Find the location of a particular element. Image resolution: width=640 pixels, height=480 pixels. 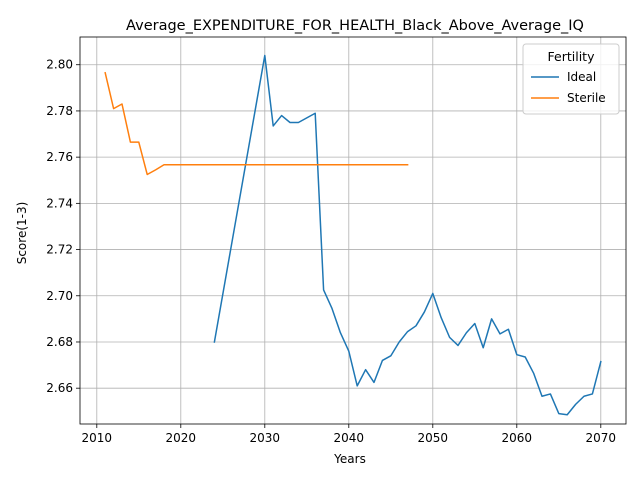

legend-box is located at coordinates (571, 79).